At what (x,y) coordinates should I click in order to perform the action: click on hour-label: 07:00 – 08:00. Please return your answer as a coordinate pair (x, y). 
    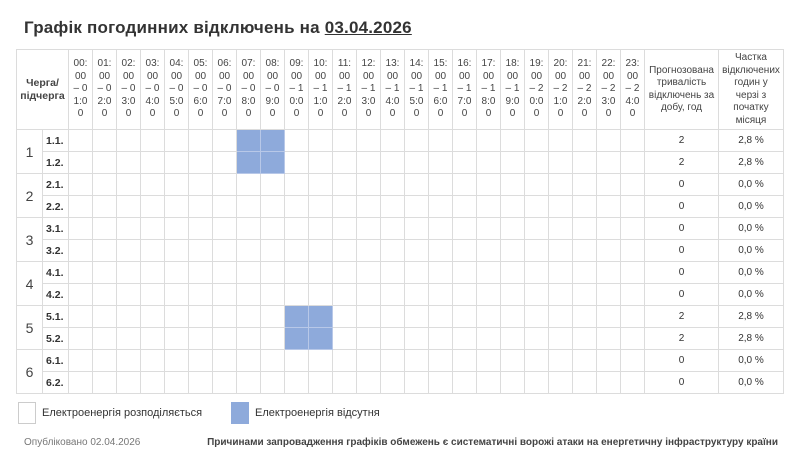
    Looking at the image, I should click on (248, 89).